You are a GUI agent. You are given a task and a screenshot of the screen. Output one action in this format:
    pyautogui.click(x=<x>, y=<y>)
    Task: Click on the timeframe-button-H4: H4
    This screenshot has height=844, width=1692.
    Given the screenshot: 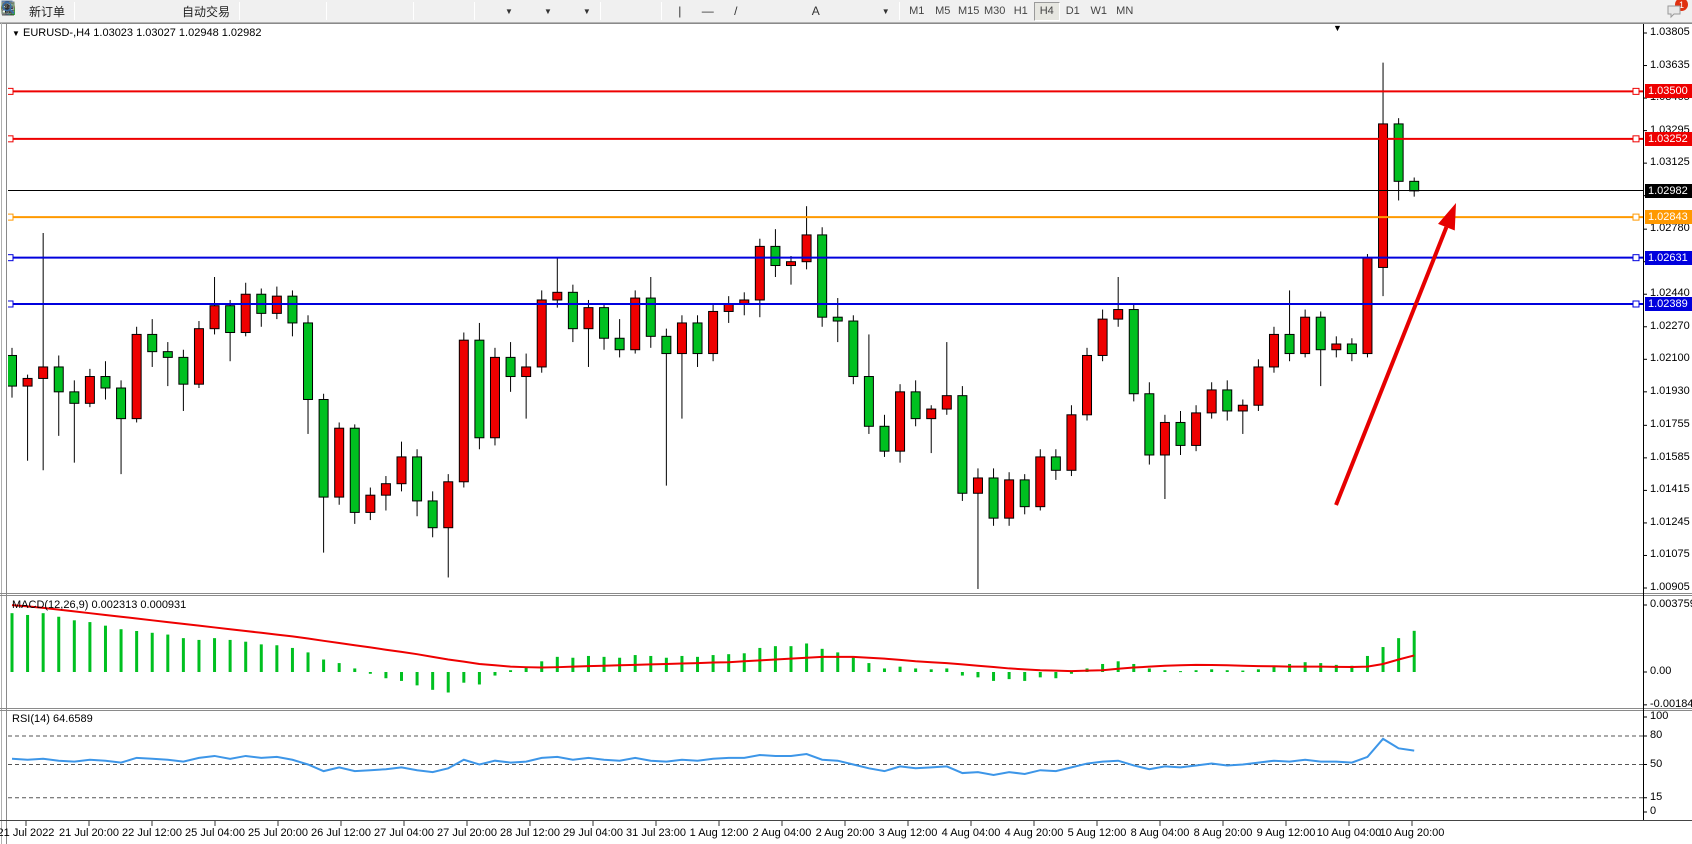 What is the action you would take?
    pyautogui.click(x=1046, y=11)
    